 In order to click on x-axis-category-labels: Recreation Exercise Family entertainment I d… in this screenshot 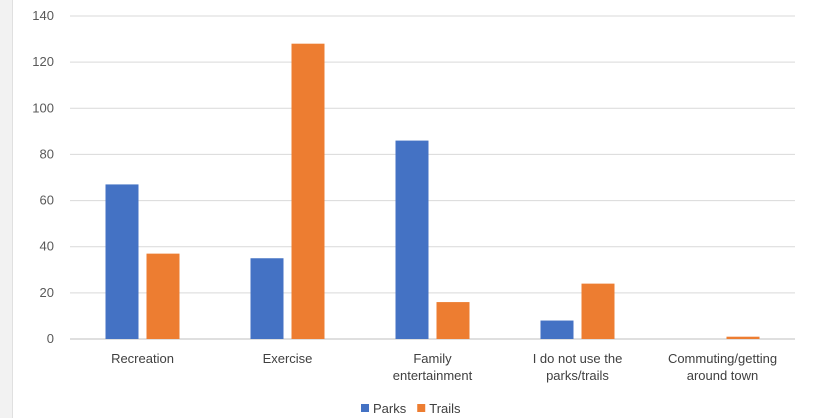, I will do `click(444, 367)`.